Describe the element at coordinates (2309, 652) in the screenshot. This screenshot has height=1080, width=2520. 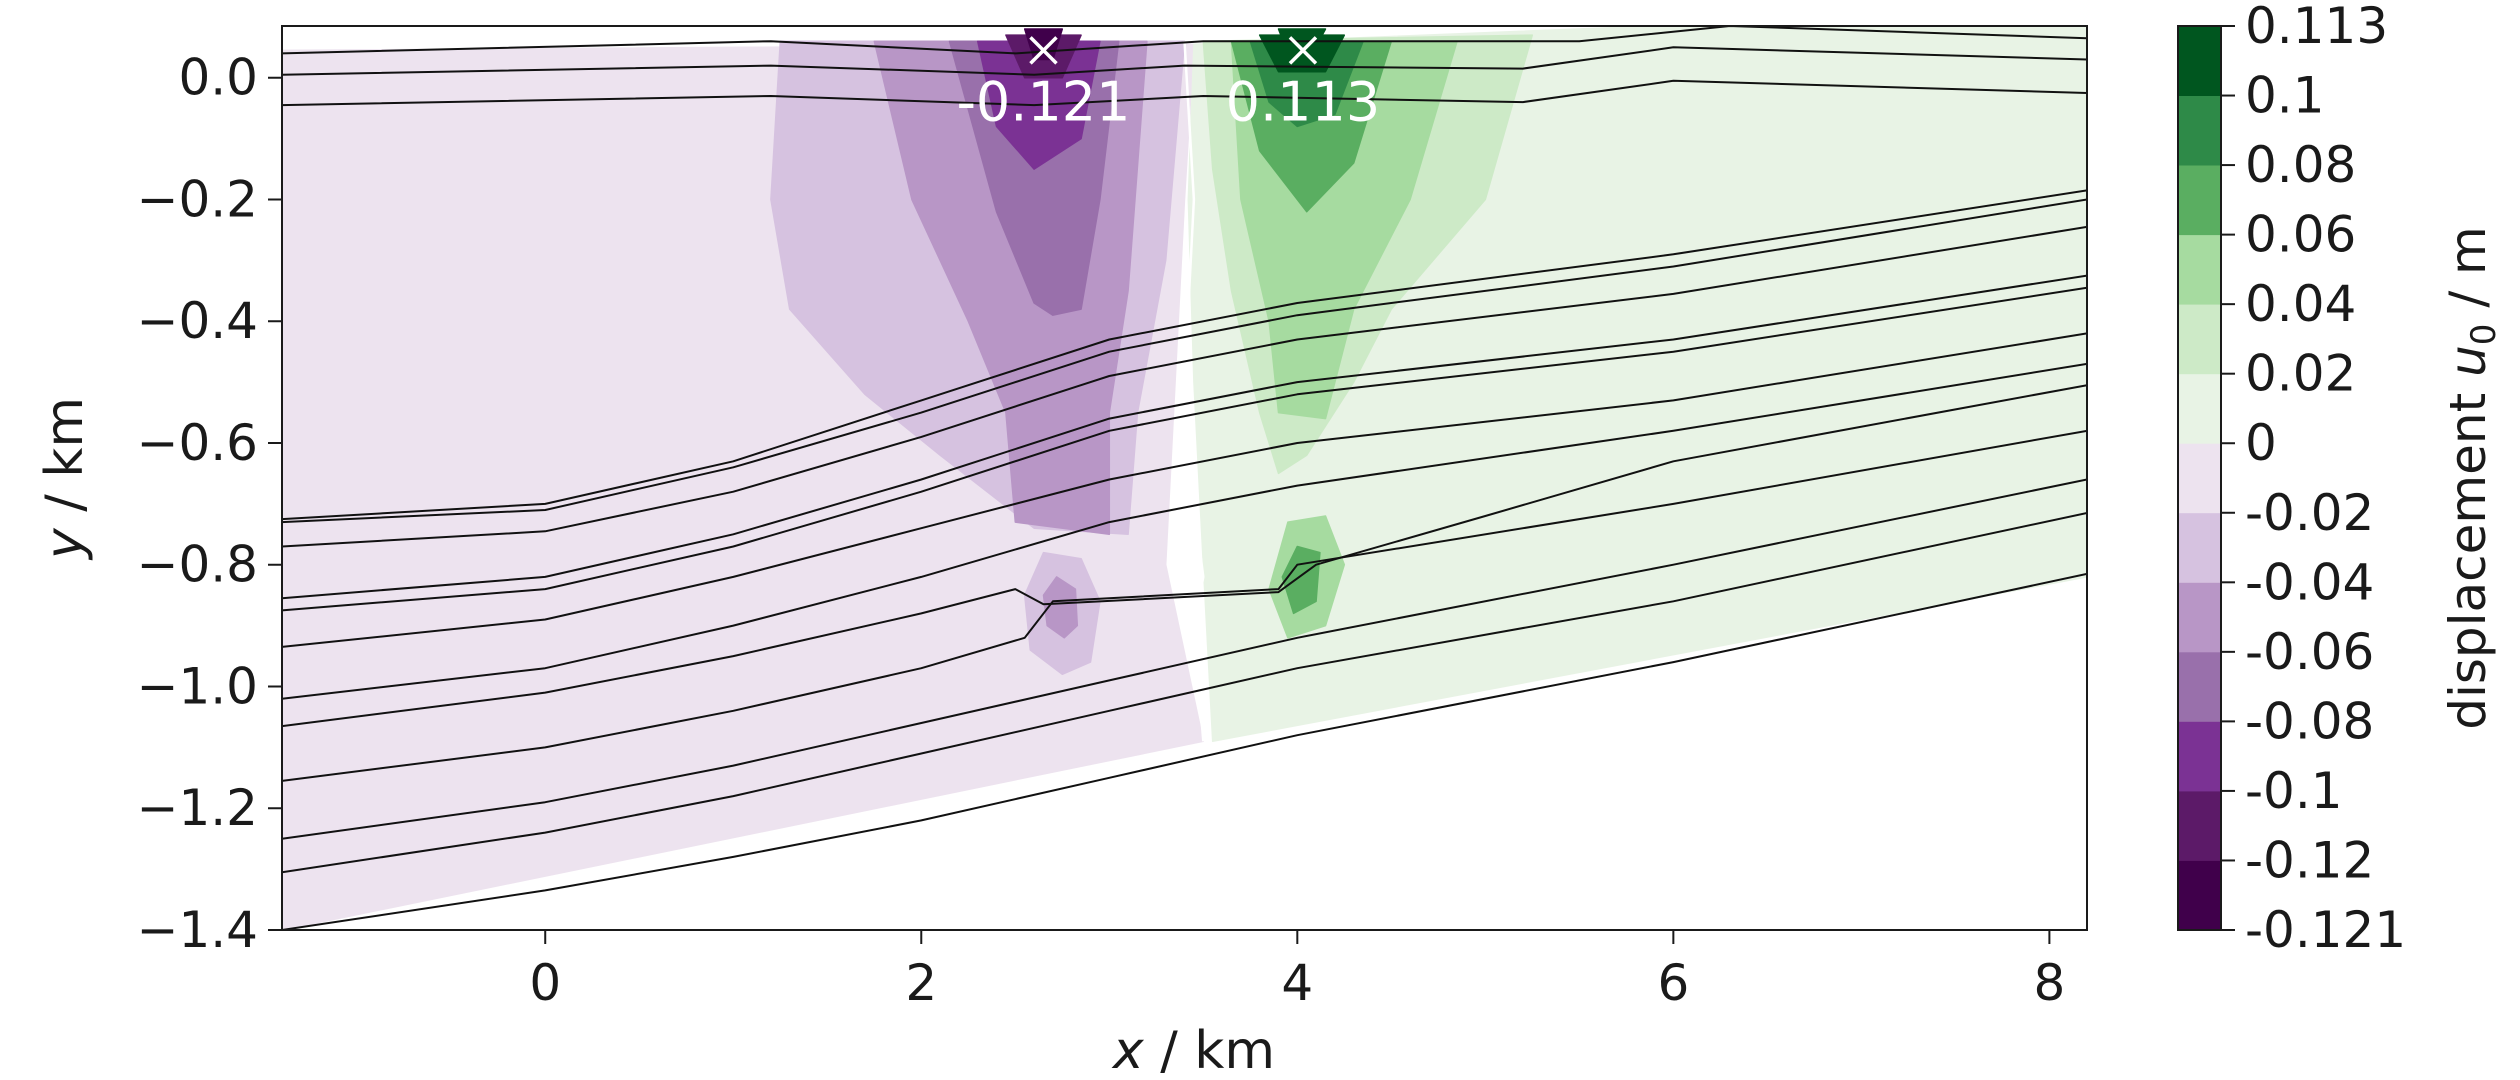
I see `colorbar-tick-label: -0.06` at that location.